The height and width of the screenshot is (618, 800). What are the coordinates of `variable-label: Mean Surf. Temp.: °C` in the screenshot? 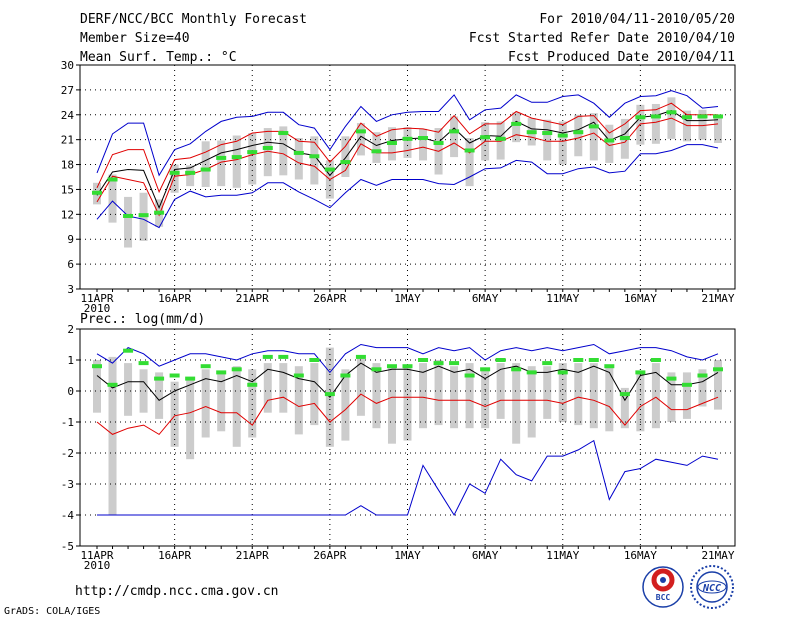 It's located at (158, 57).